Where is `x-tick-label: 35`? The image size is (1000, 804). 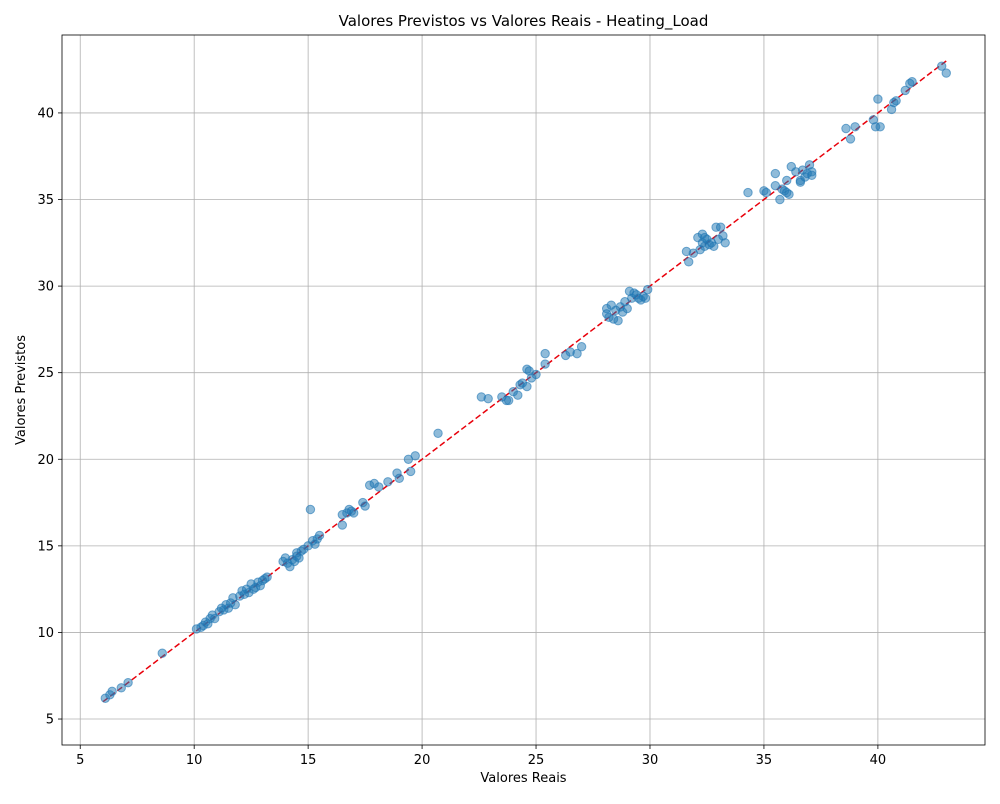 x-tick-label: 35 is located at coordinates (764, 760).